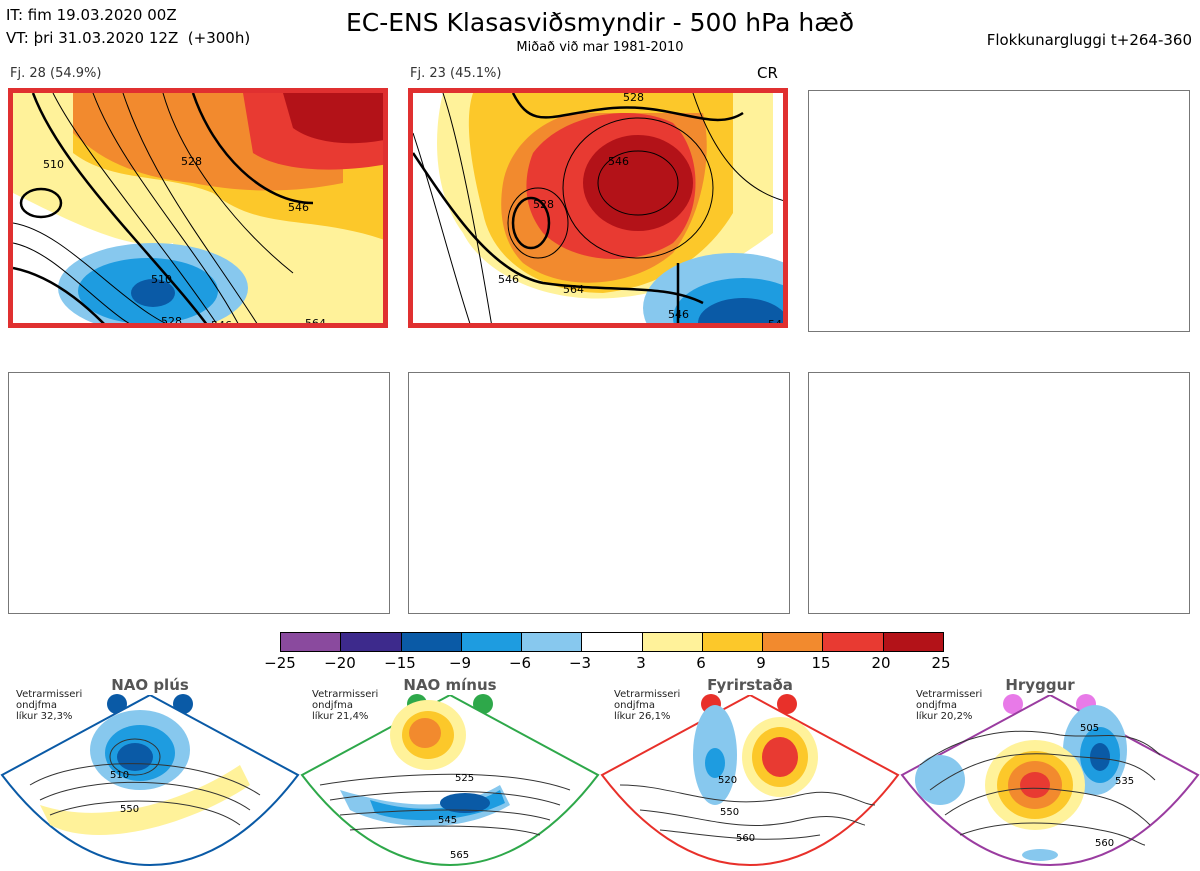  What do you see at coordinates (91, 15) in the screenshot?
I see `init-time: IT: fim 19.03.2020 00Z` at bounding box center [91, 15].